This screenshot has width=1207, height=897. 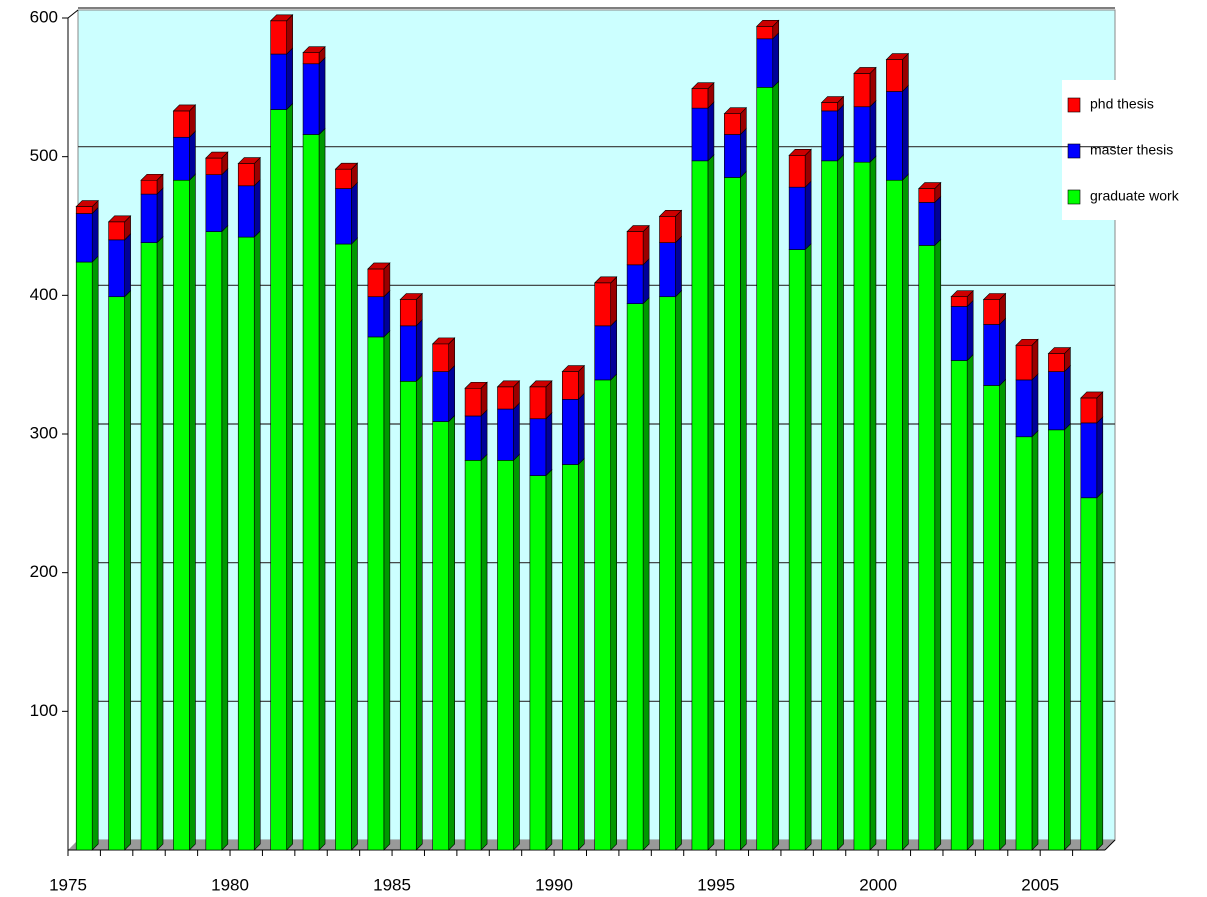 What do you see at coordinates (1040, 884) in the screenshot?
I see `x-tick-label: 2005` at bounding box center [1040, 884].